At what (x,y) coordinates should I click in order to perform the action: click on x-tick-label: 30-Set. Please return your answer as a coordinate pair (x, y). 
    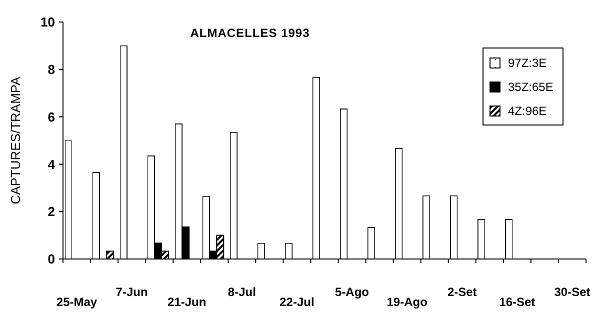
    Looking at the image, I should click on (572, 292).